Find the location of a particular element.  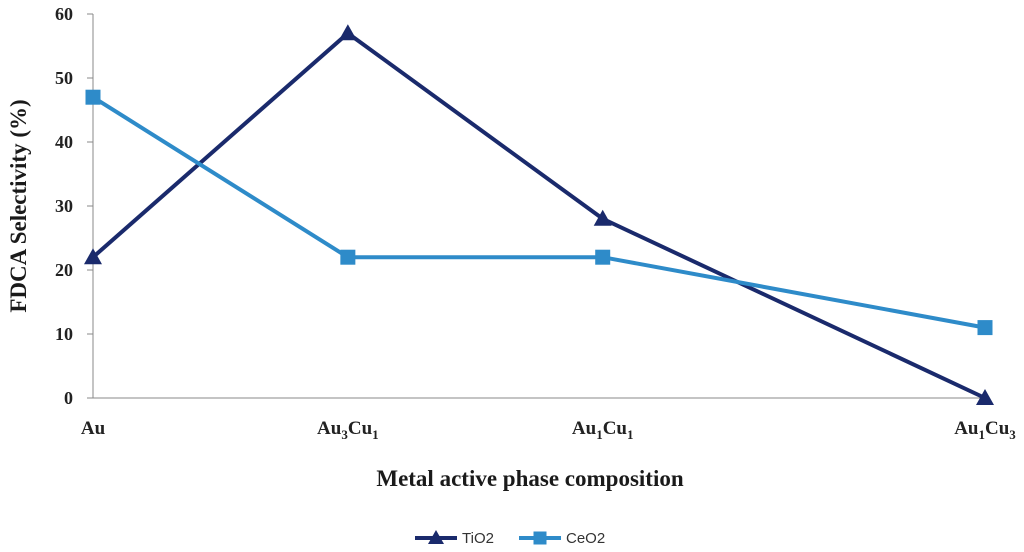

legend: TiO2 CeO2 is located at coordinates (510, 538).